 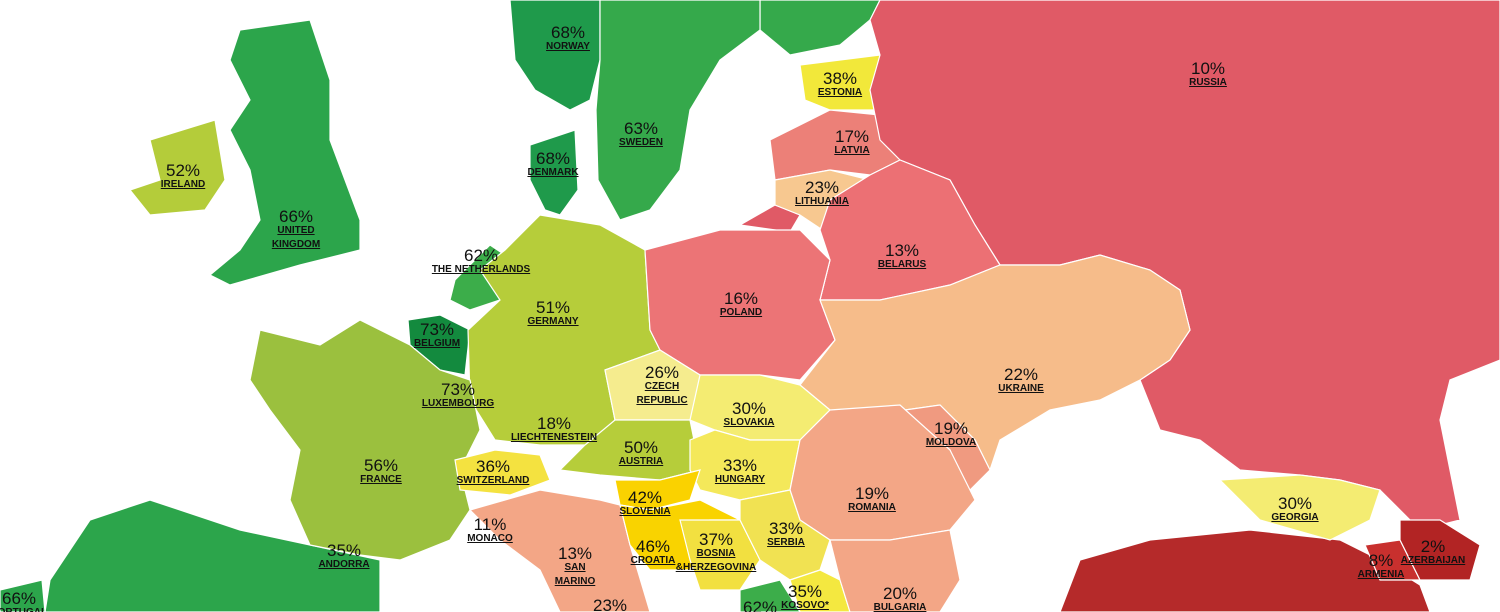 What do you see at coordinates (554, 437) in the screenshot?
I see `country-name: LIECHTENESTEIN` at bounding box center [554, 437].